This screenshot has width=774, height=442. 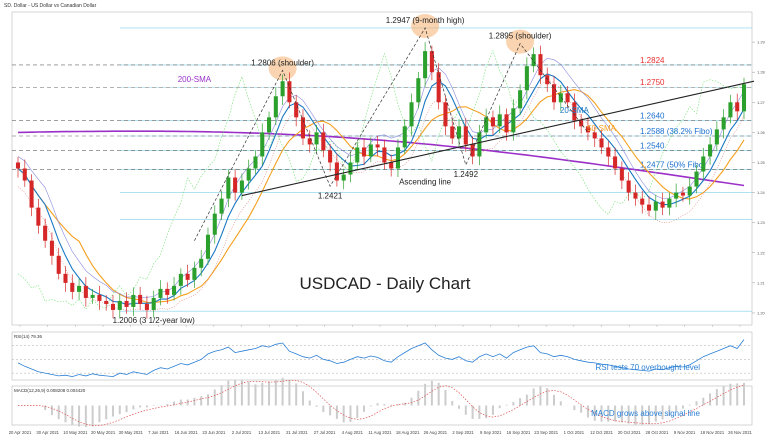 What do you see at coordinates (154, 320) in the screenshot?
I see `chart-annotation: 1.2006 (3 1/2-year low)` at bounding box center [154, 320].